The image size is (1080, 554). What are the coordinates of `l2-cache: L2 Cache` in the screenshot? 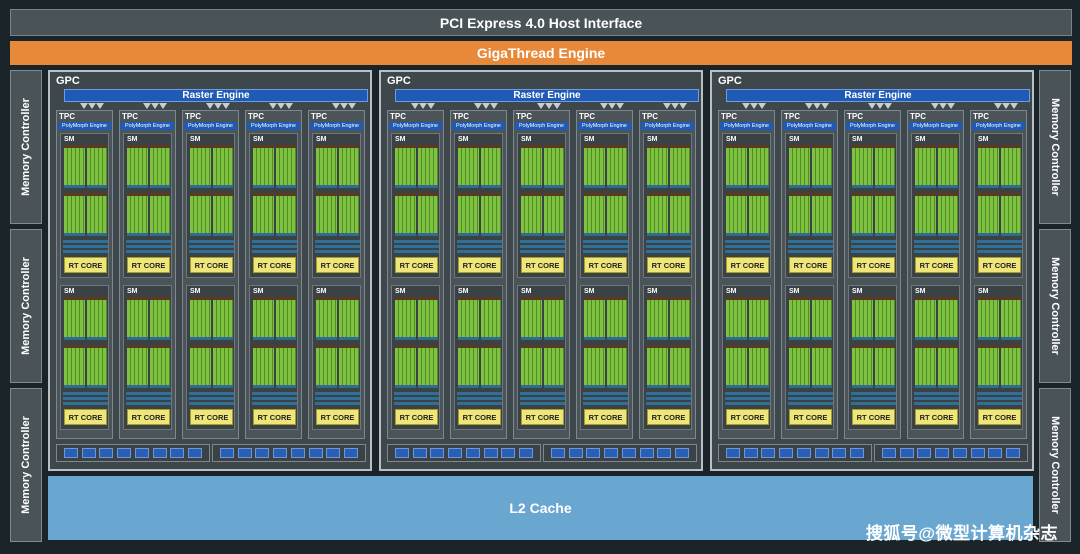 It's located at (540, 508).